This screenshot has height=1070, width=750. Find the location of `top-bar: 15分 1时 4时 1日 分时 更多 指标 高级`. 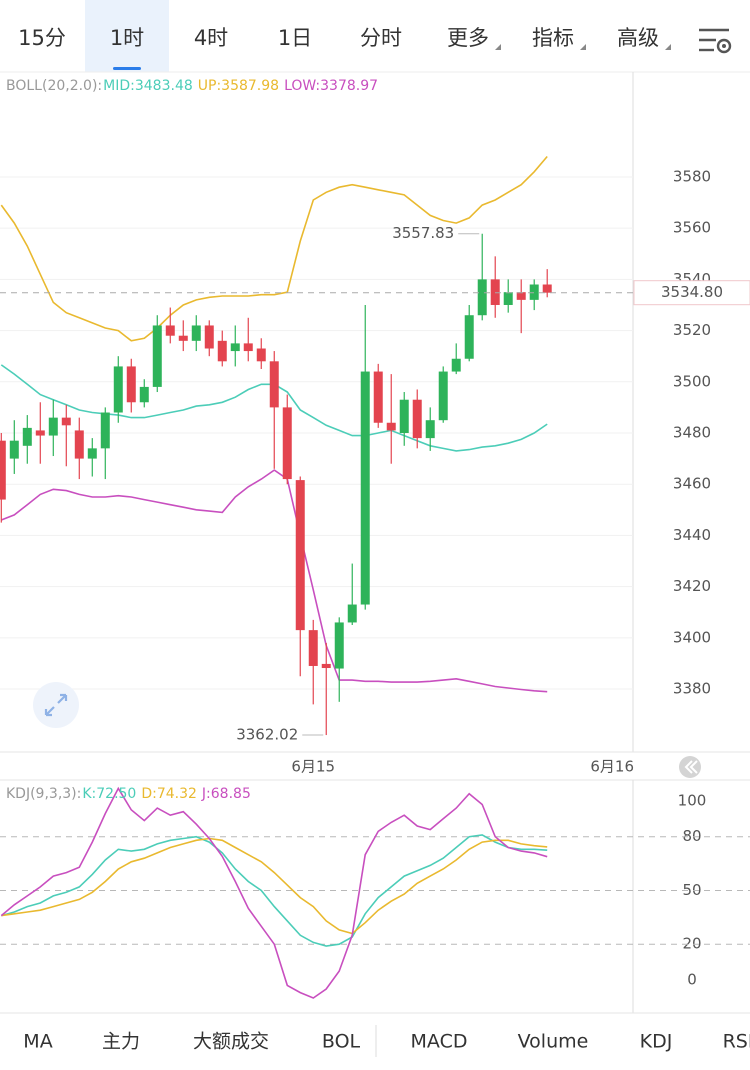

top-bar: 15分 1时 4时 1日 分时 更多 指标 高级 is located at coordinates (344, 36).